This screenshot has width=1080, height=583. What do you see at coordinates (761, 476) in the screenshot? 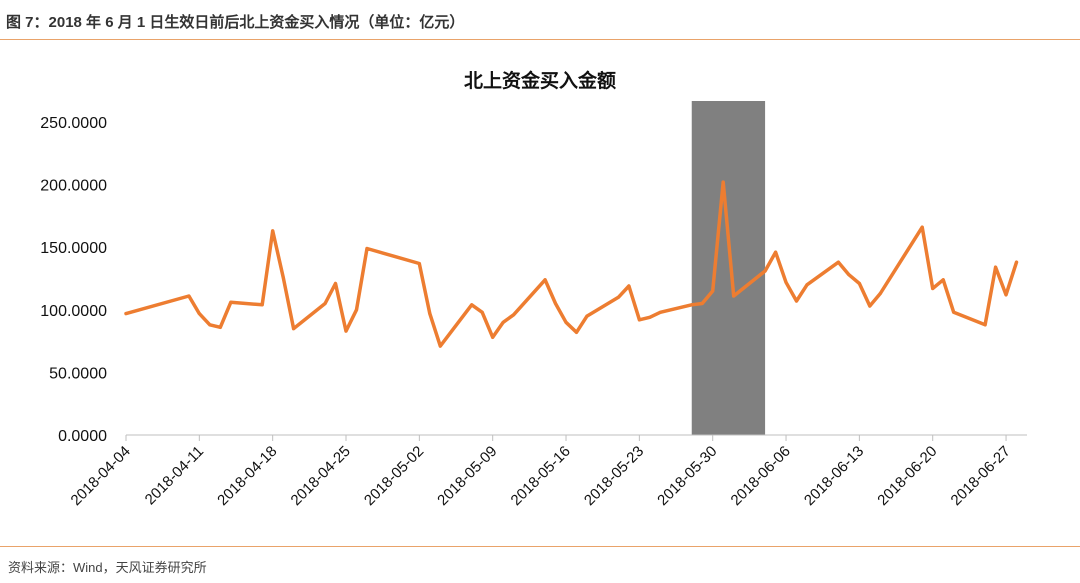
I see `x-tick-label: 2018-06-06` at bounding box center [761, 476].